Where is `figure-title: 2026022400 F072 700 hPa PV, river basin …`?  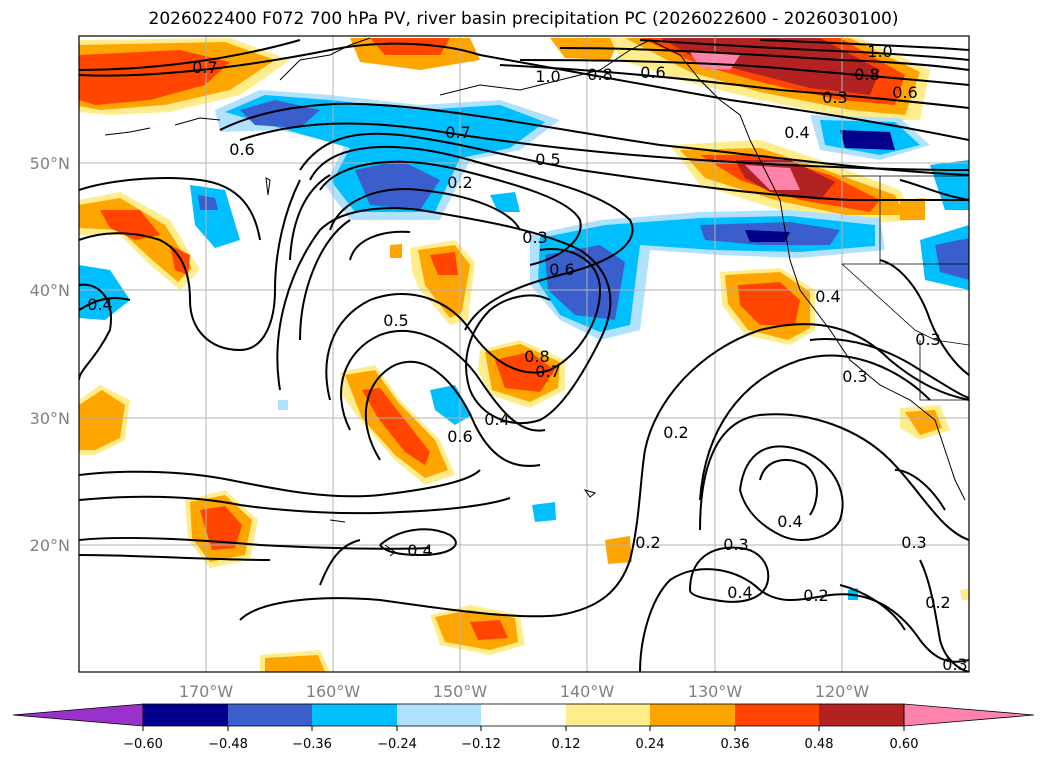 figure-title: 2026022400 F072 700 hPa PV, river basin … is located at coordinates (523, 19).